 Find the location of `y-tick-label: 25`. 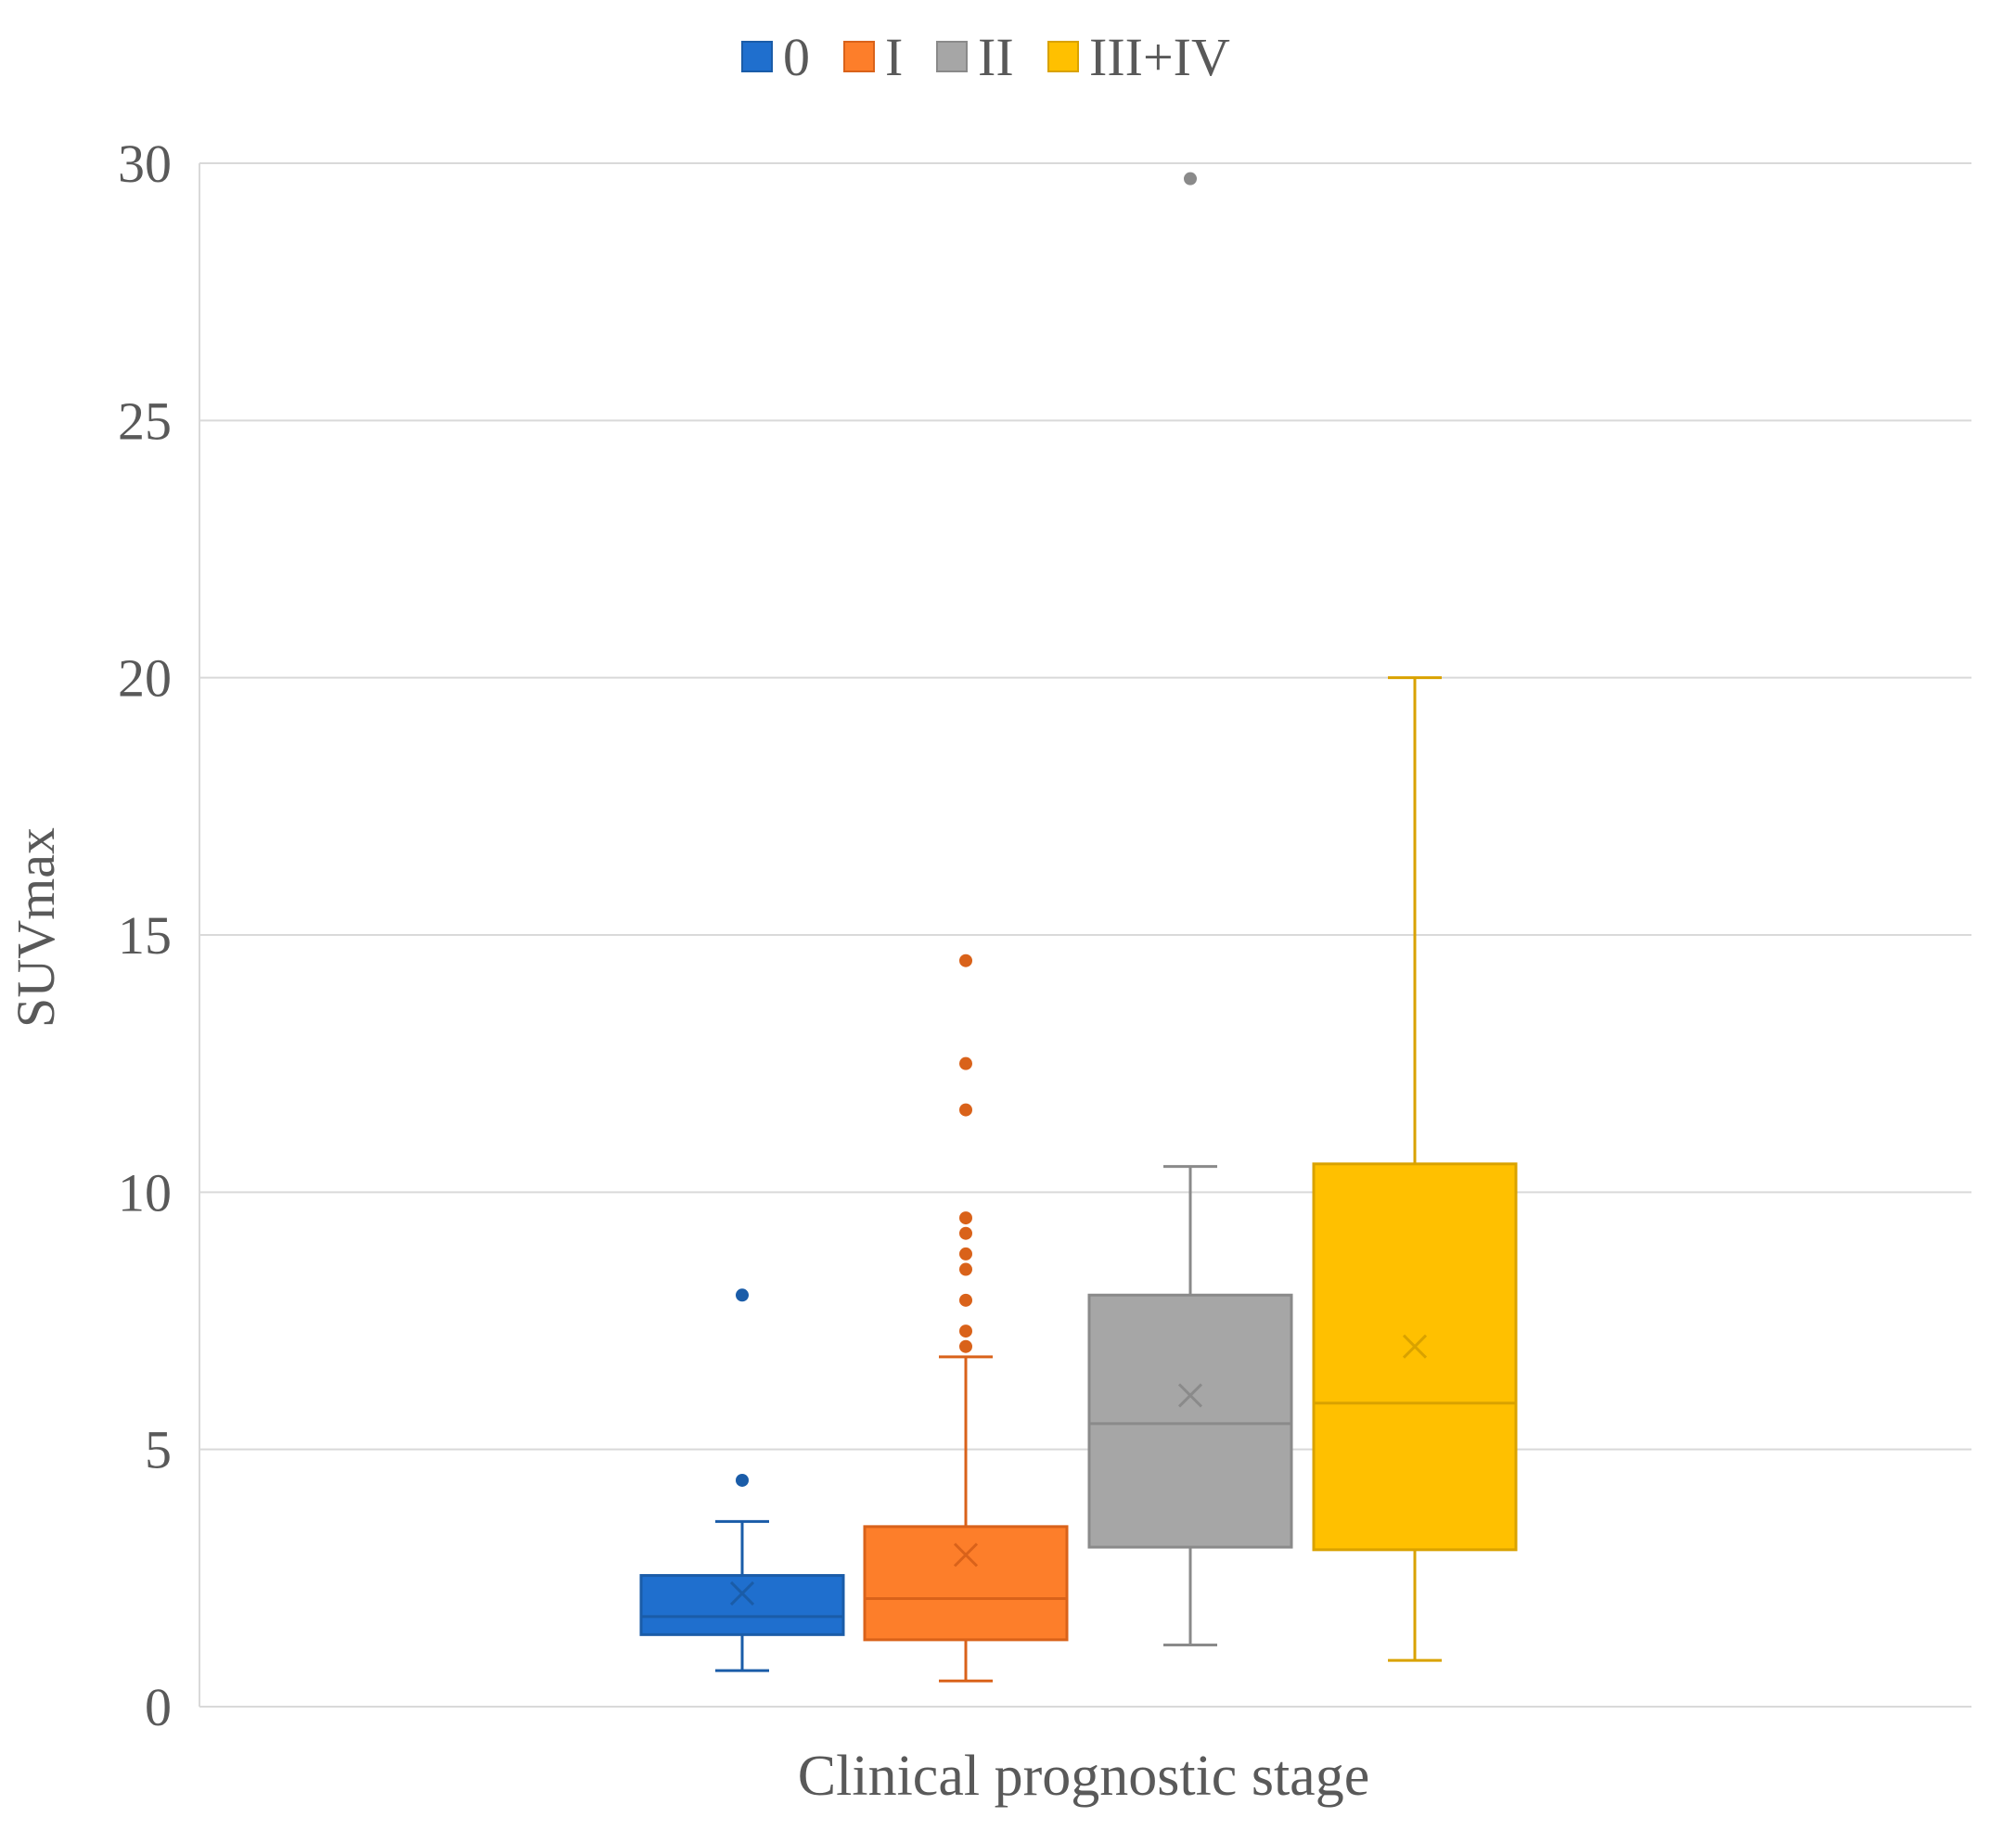

y-tick-label: 25 is located at coordinates (145, 421).